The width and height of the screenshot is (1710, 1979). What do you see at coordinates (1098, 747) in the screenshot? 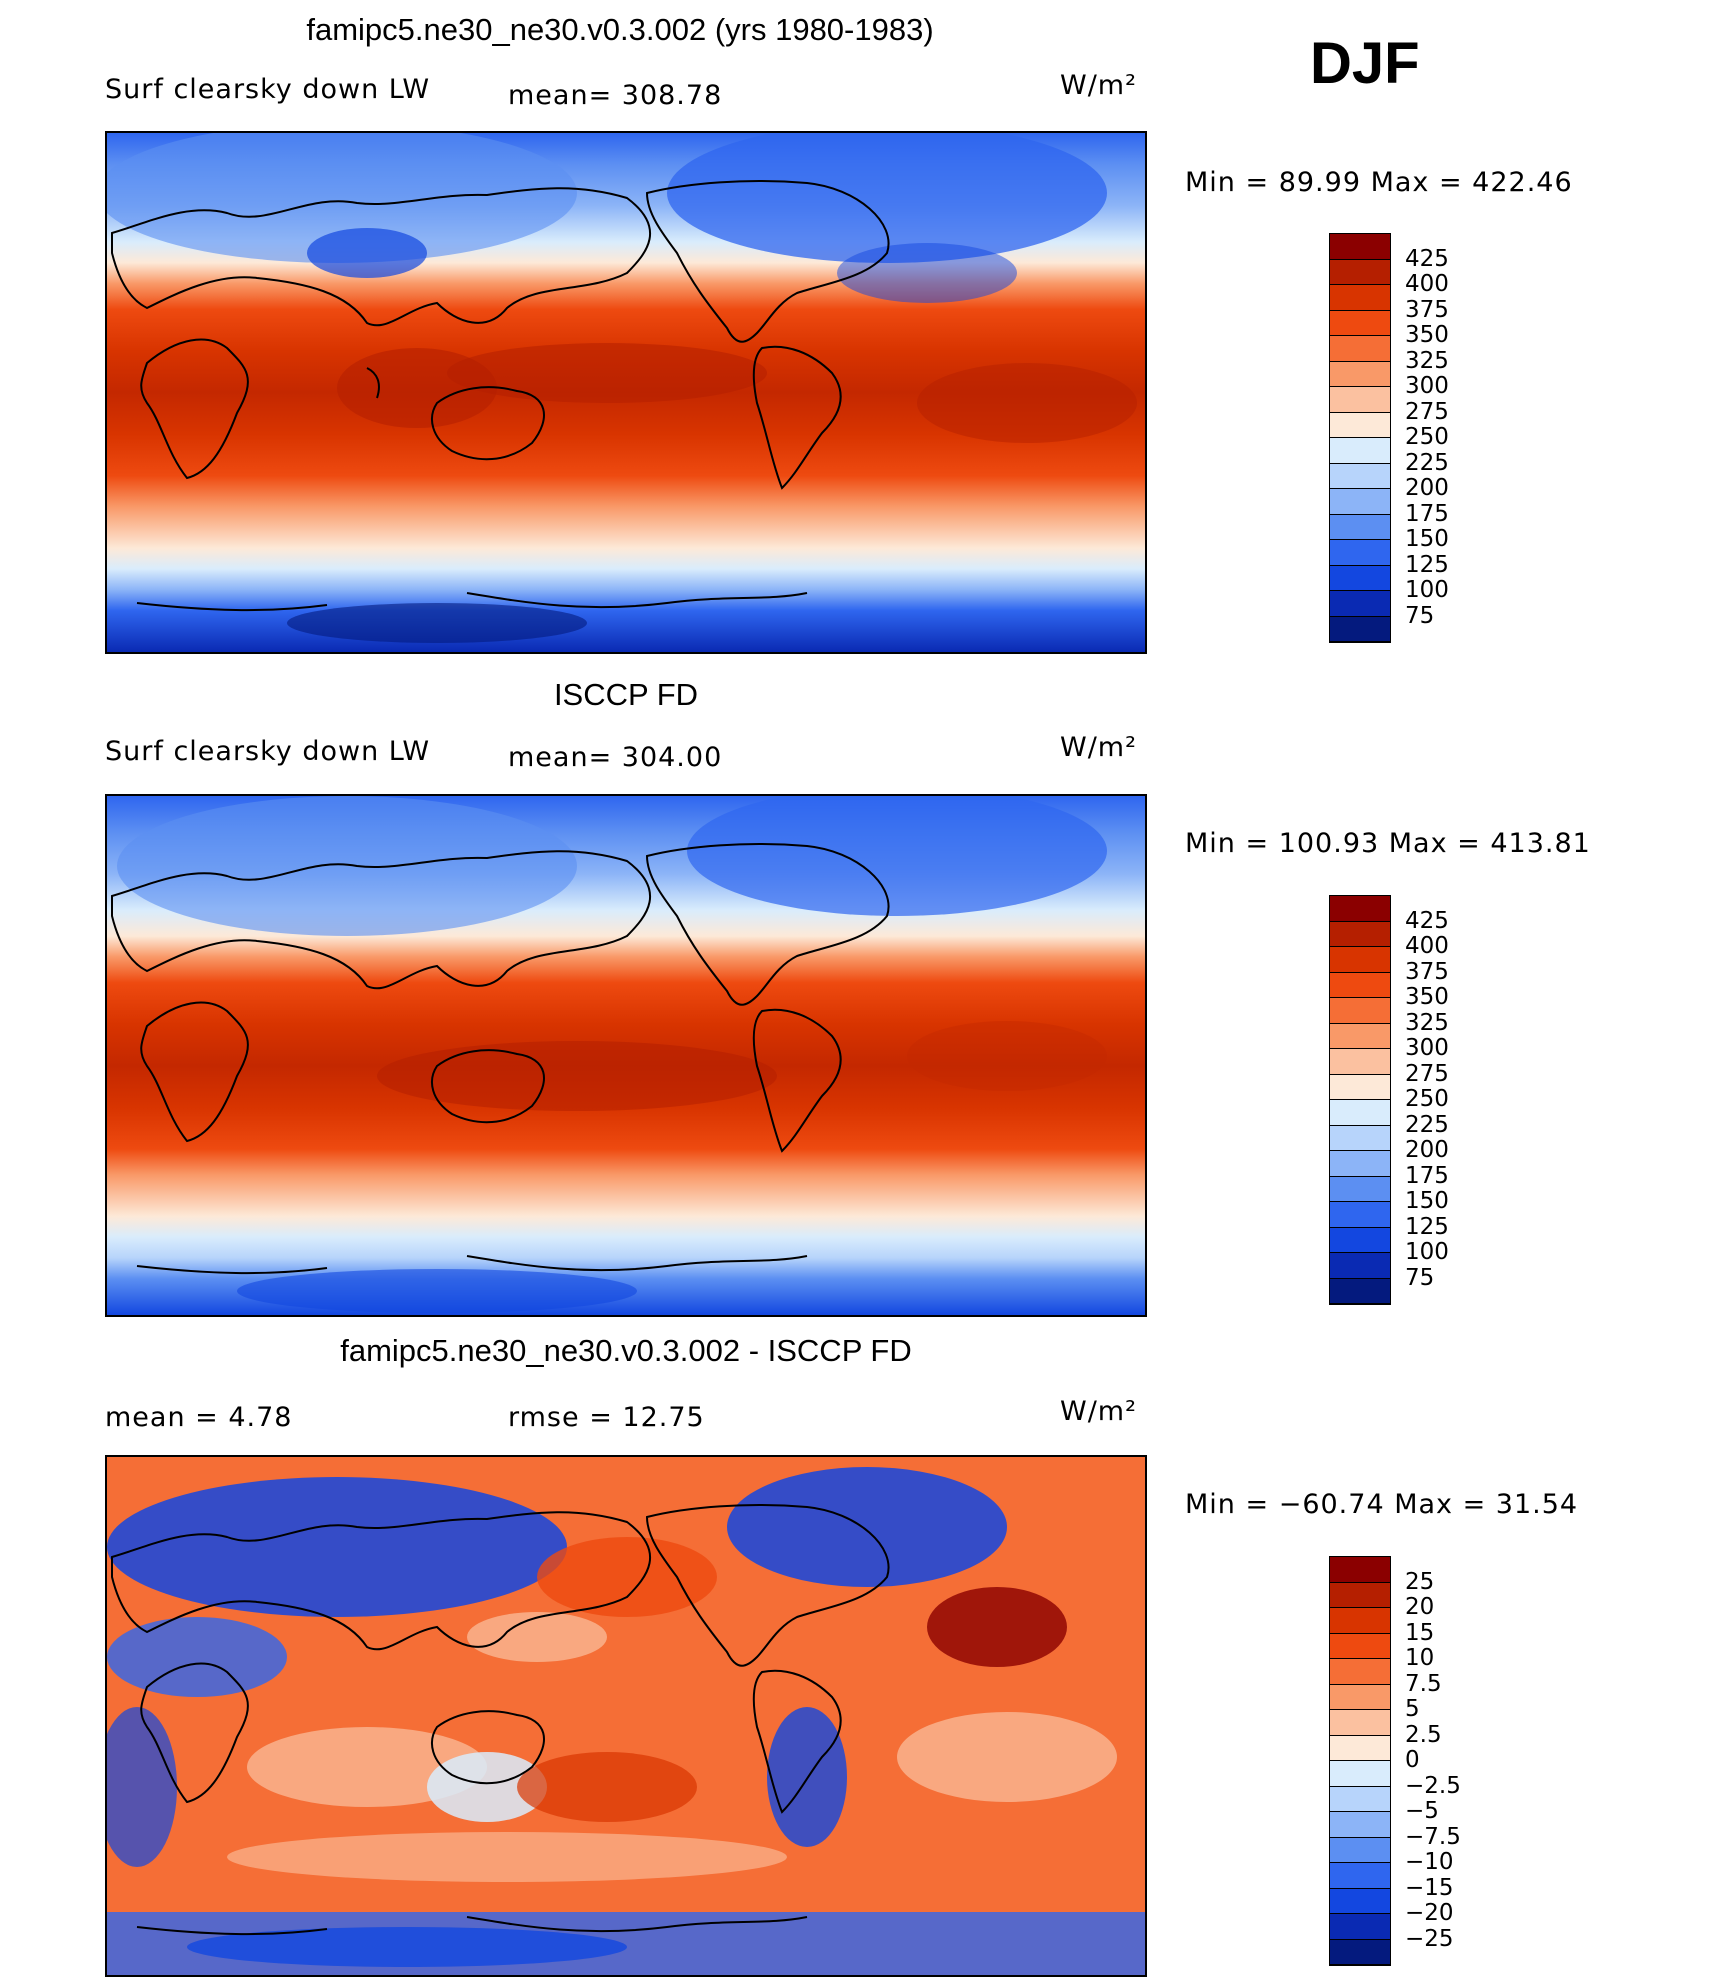
I see `panel-2-units: W/m²` at bounding box center [1098, 747].